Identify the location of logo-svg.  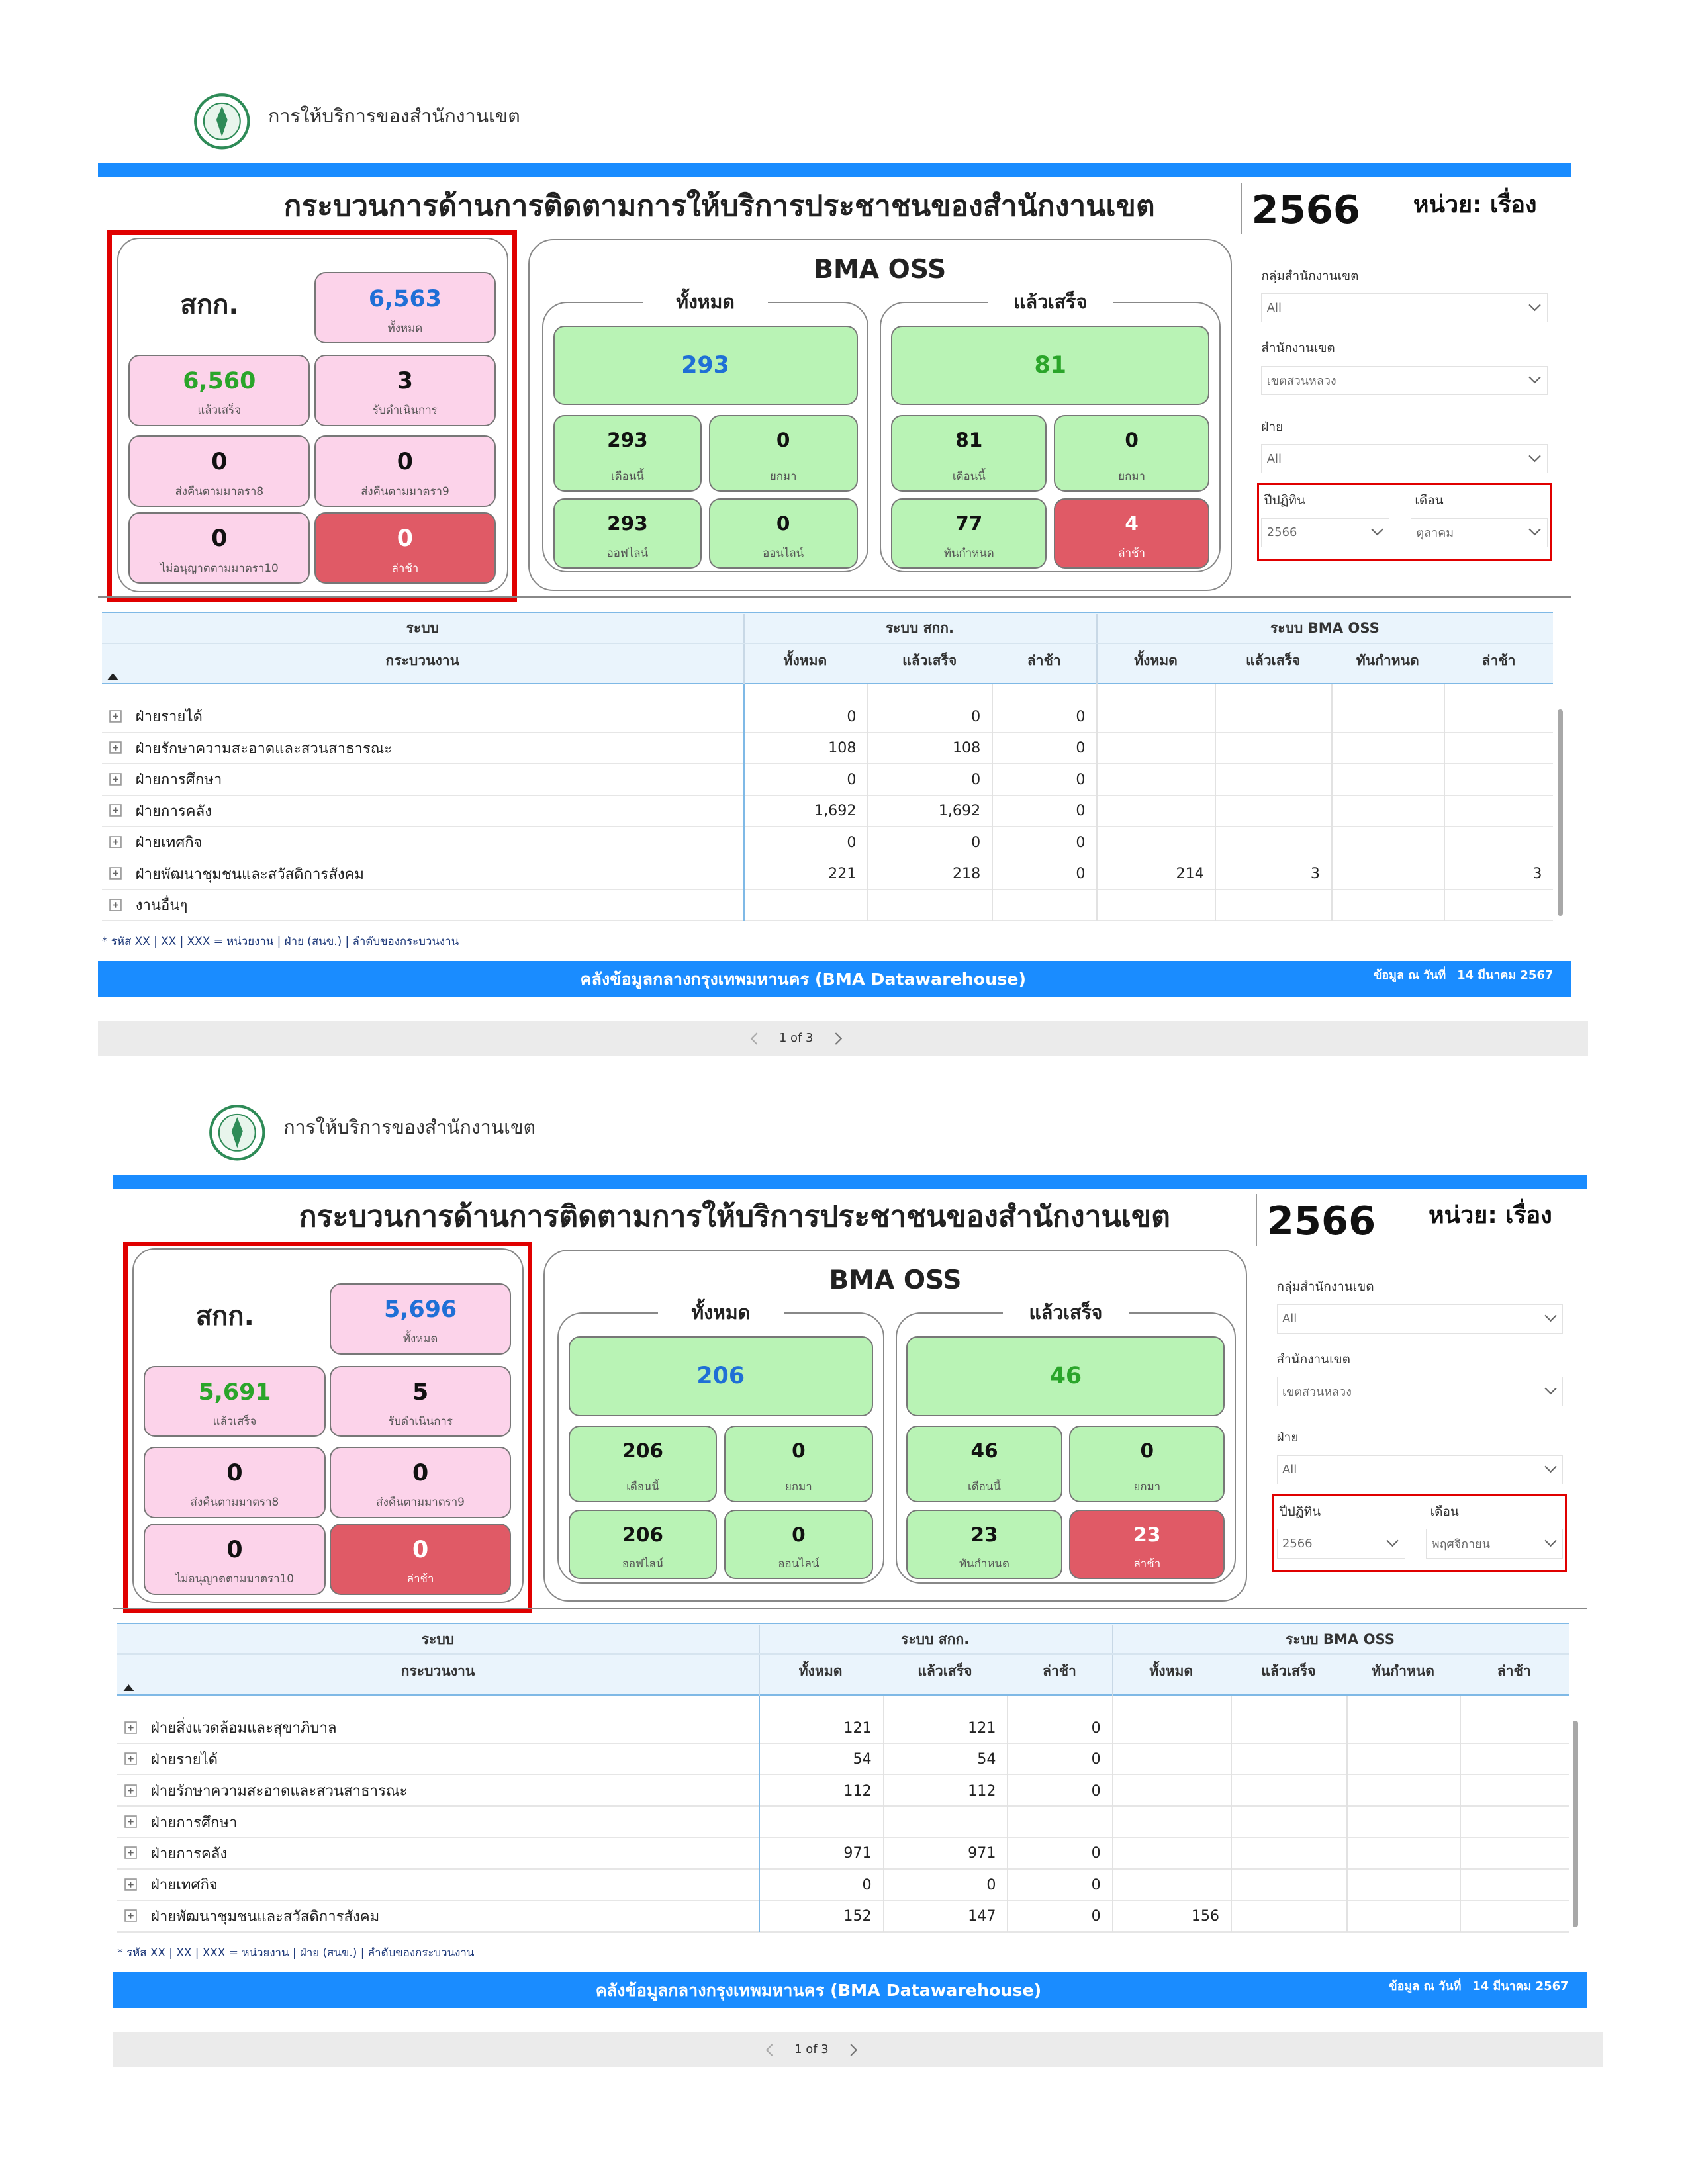
(222, 121).